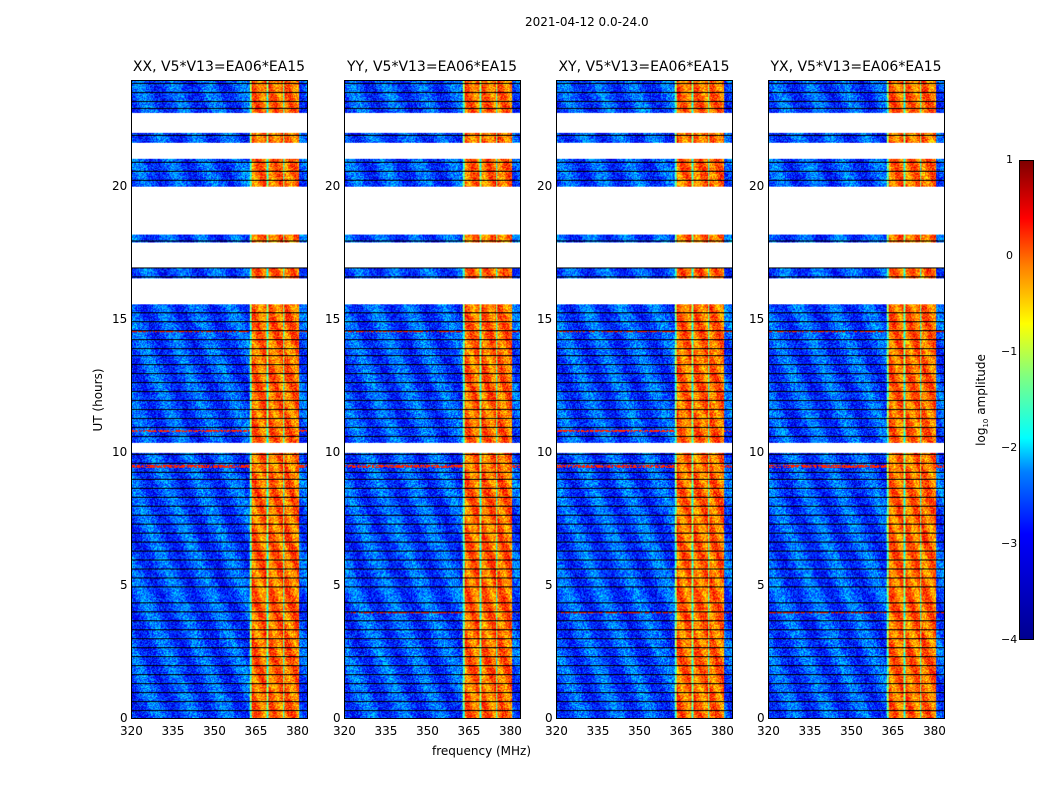 This screenshot has width=1050, height=800. Describe the element at coordinates (856, 67) in the screenshot. I see `panel-title: YX, V5*V13=EA06*EA15` at that location.